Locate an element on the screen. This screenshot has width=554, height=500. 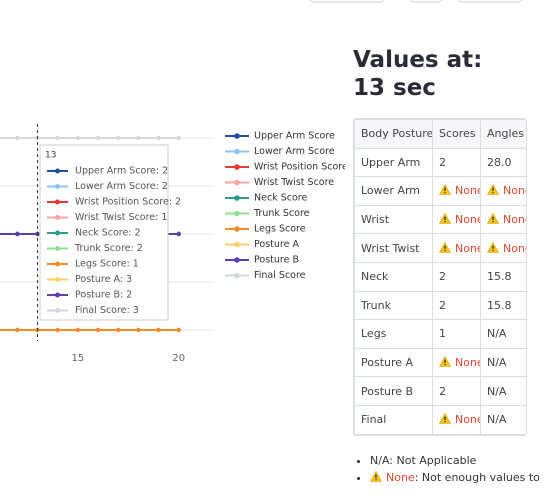
note-term: N/A is located at coordinates (380, 460).